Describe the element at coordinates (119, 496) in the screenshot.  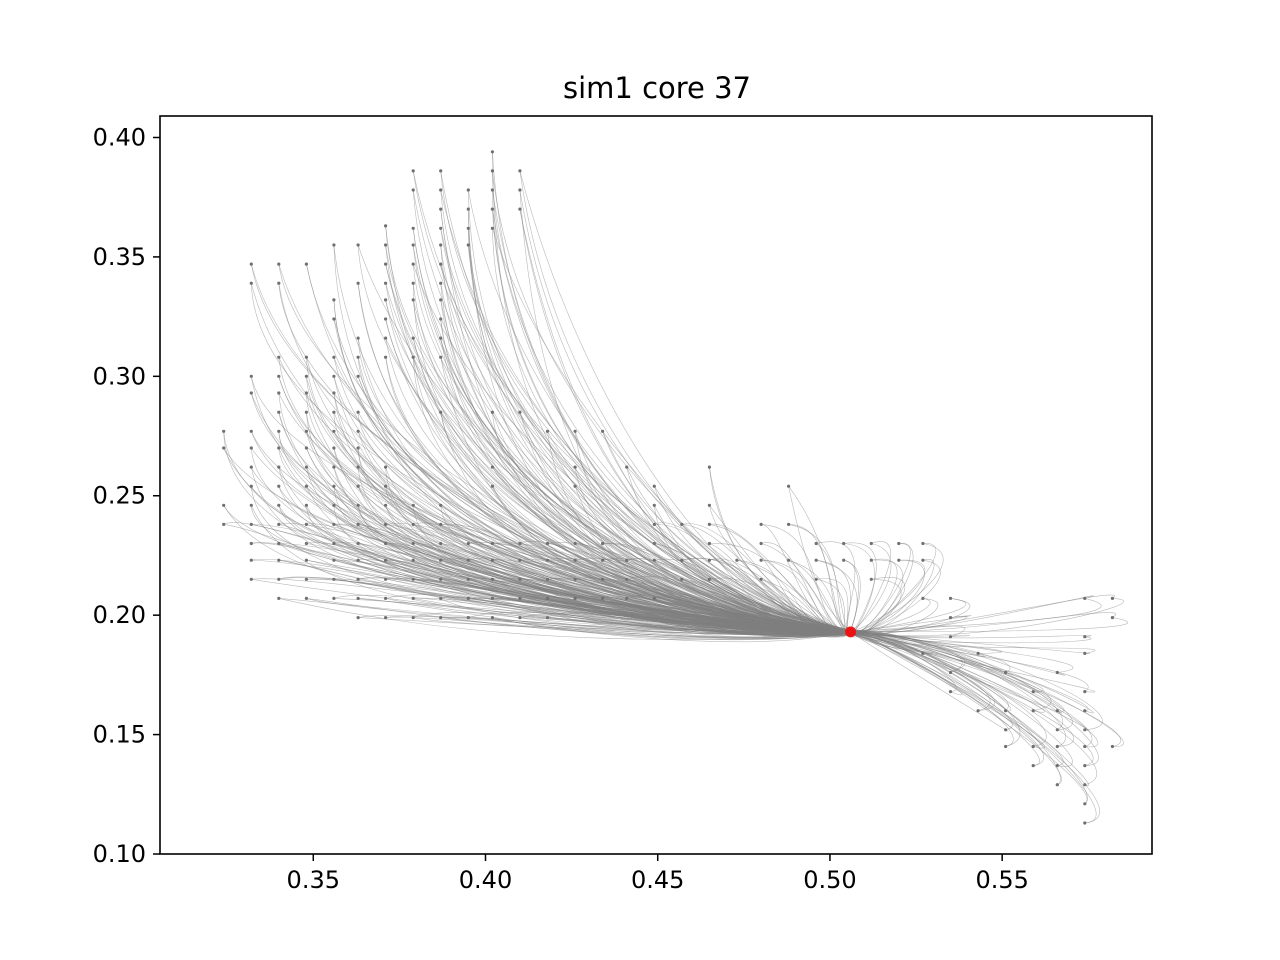
I see `y-tick-label: 0.25` at that location.